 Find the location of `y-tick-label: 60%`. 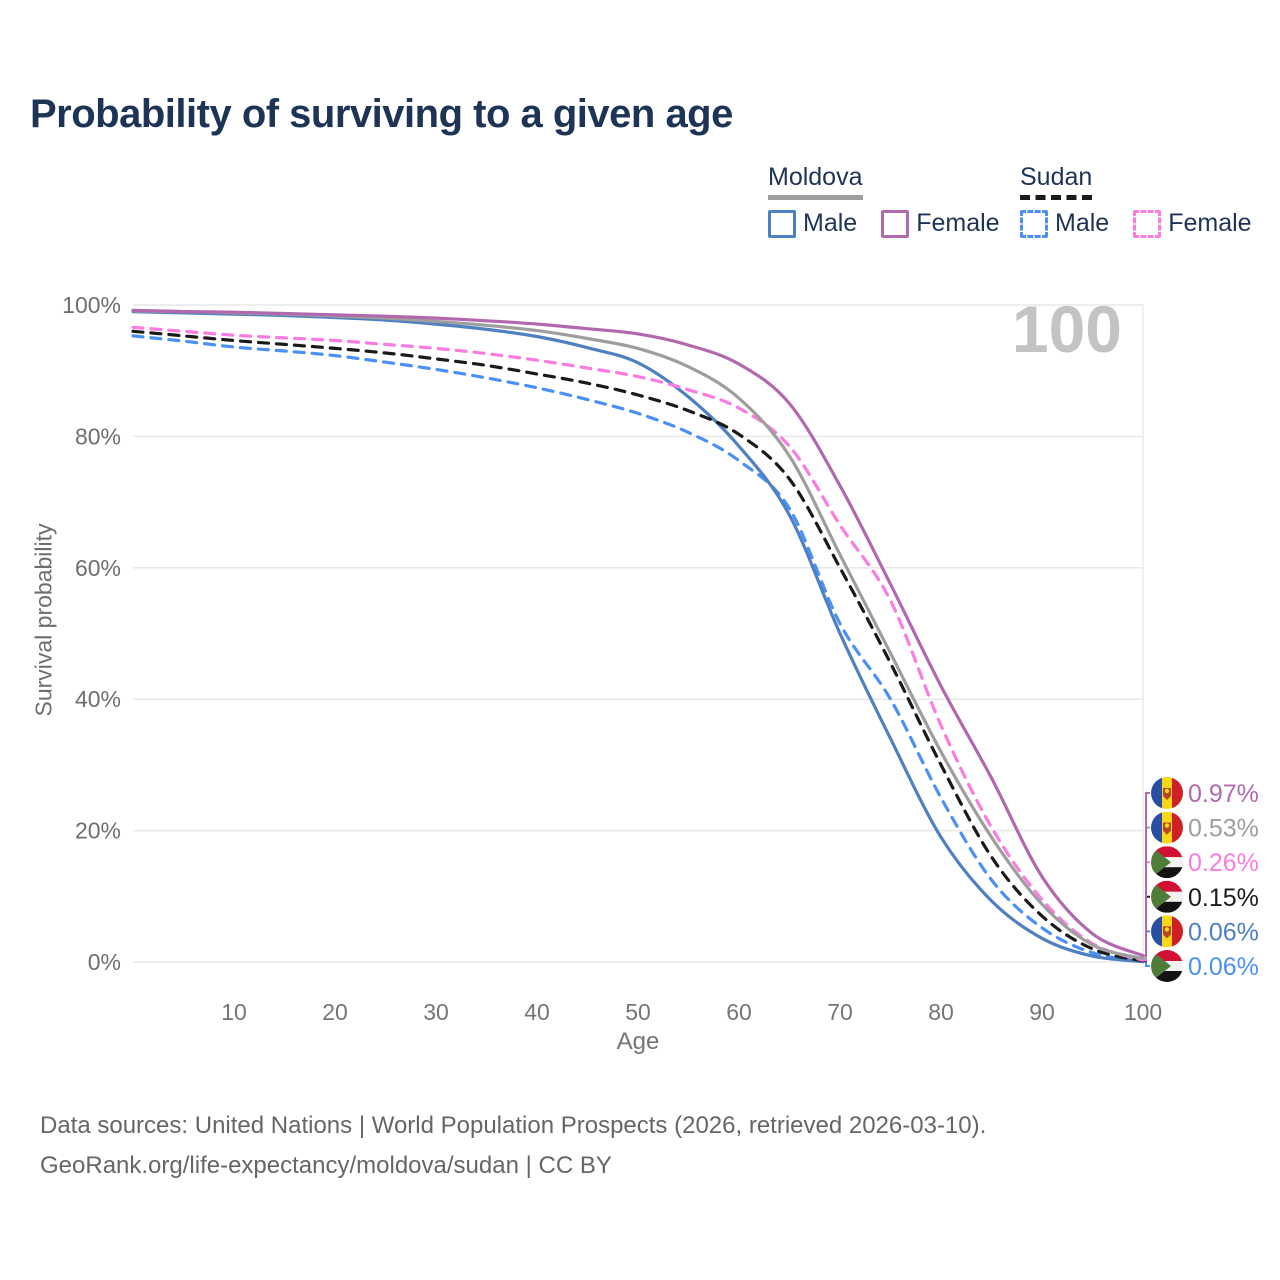

y-tick-label: 60% is located at coordinates (98, 568).